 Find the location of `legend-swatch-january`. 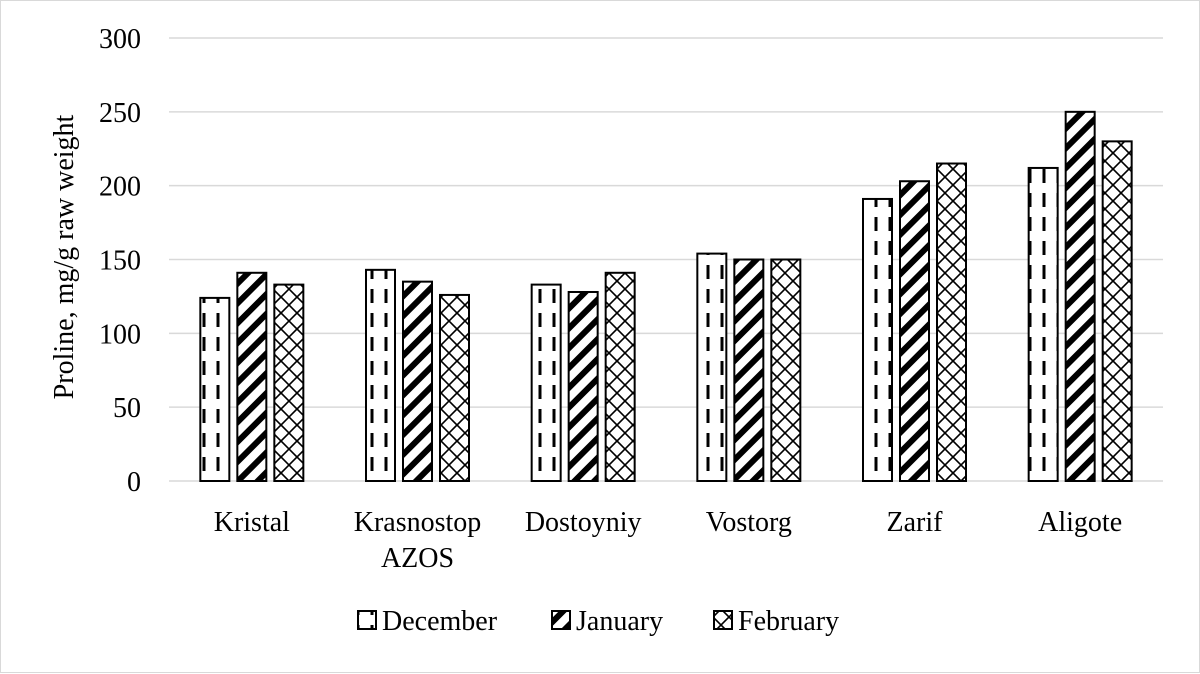

legend-swatch-january is located at coordinates (561, 620).